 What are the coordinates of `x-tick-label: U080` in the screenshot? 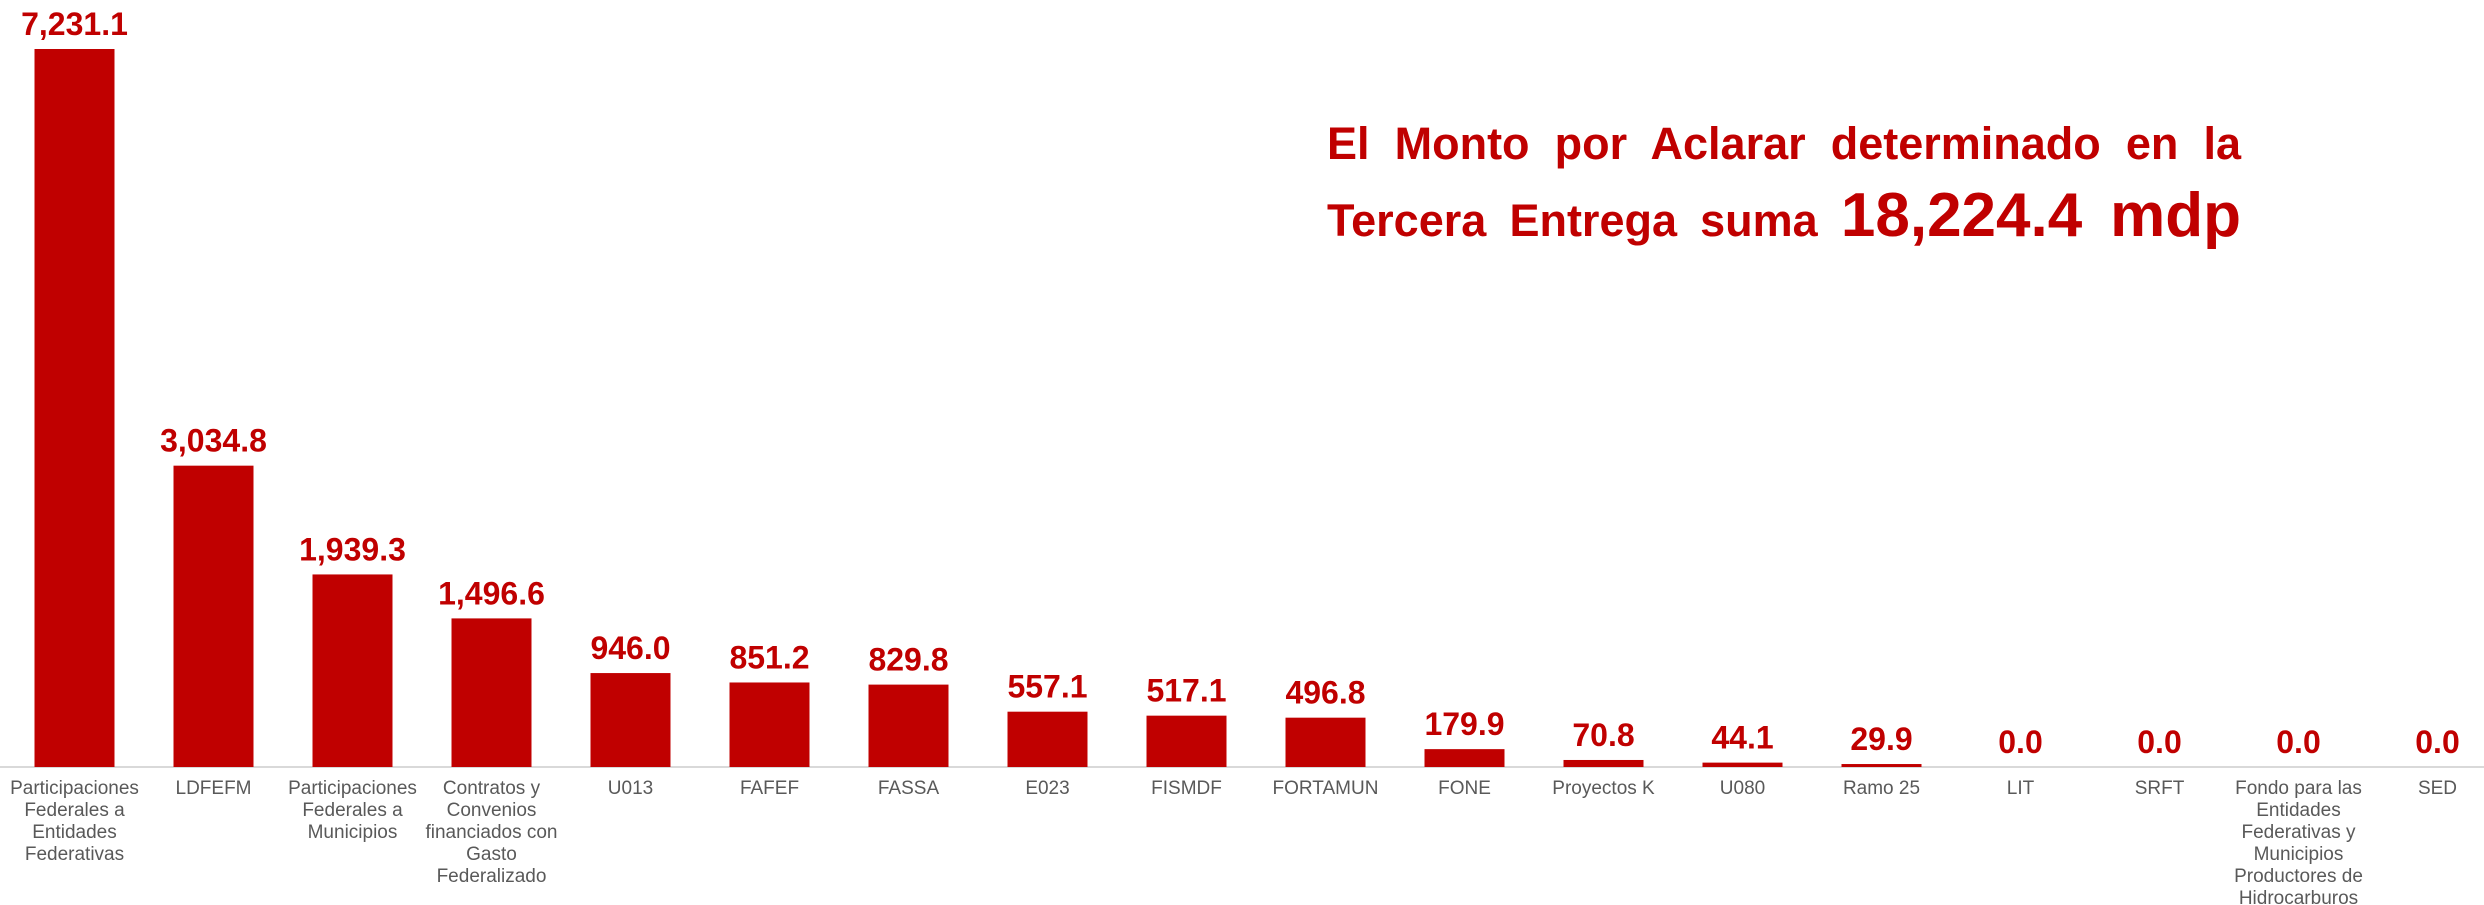 It's located at (1742, 788).